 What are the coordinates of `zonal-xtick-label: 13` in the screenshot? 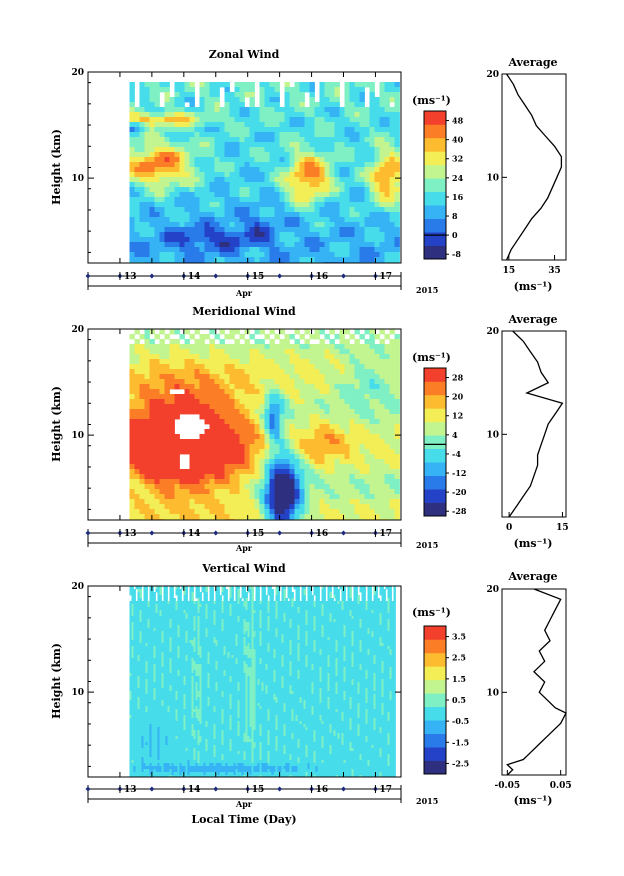 It's located at (130, 277).